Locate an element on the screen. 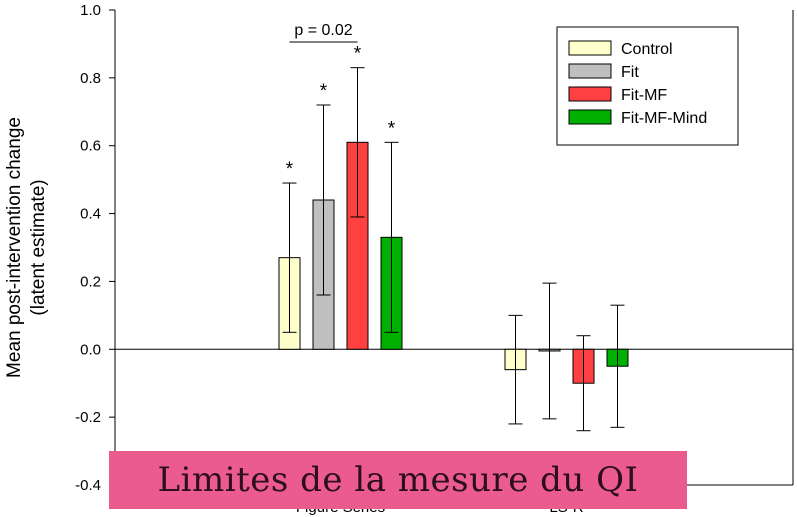 Image resolution: width=797 pixels, height=517 pixels. legend-label: Fit is located at coordinates (630, 72).